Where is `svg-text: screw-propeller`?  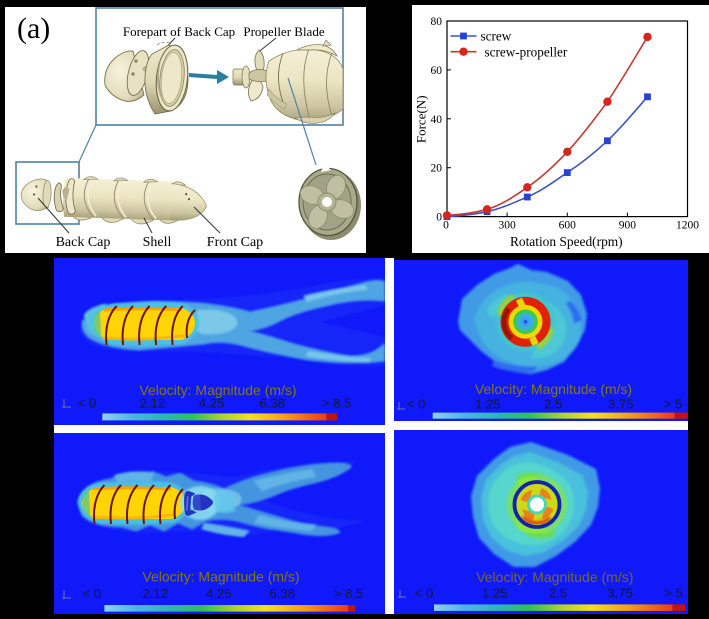
svg-text: screw-propeller is located at coordinates (526, 52).